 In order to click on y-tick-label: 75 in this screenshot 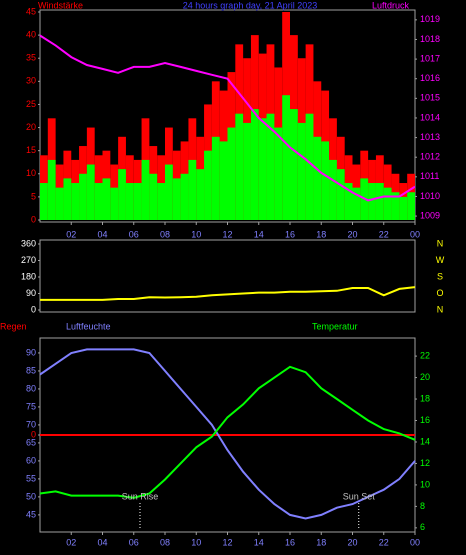, I will do `click(31, 406)`.